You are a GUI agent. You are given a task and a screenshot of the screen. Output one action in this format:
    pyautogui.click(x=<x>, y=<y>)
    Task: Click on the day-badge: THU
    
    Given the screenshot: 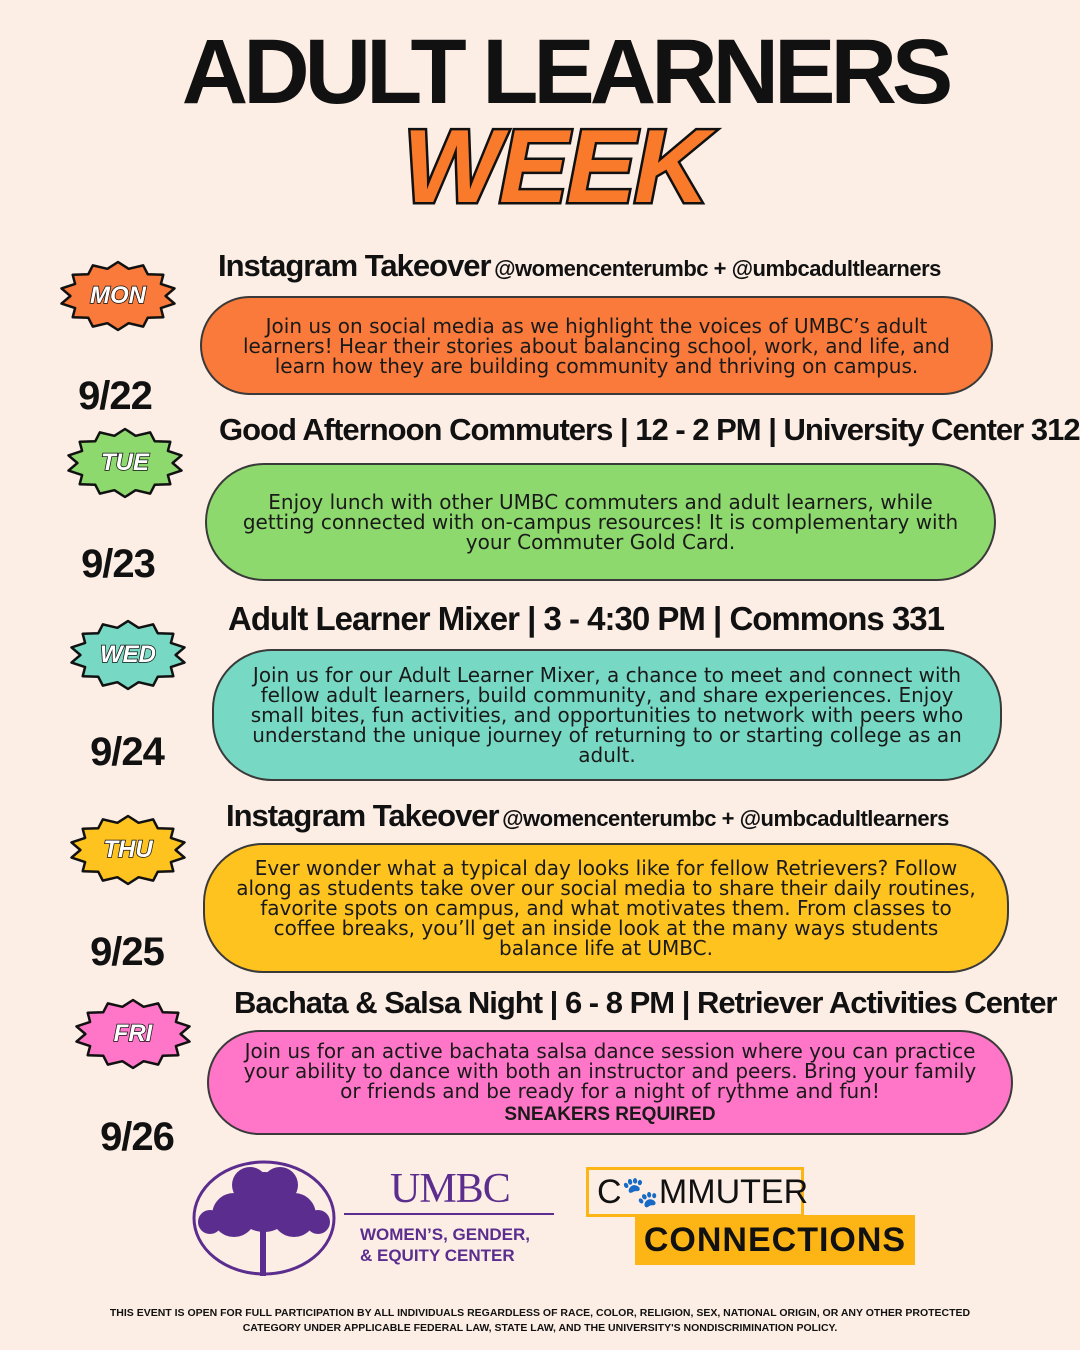 What is the action you would take?
    pyautogui.click(x=128, y=850)
    